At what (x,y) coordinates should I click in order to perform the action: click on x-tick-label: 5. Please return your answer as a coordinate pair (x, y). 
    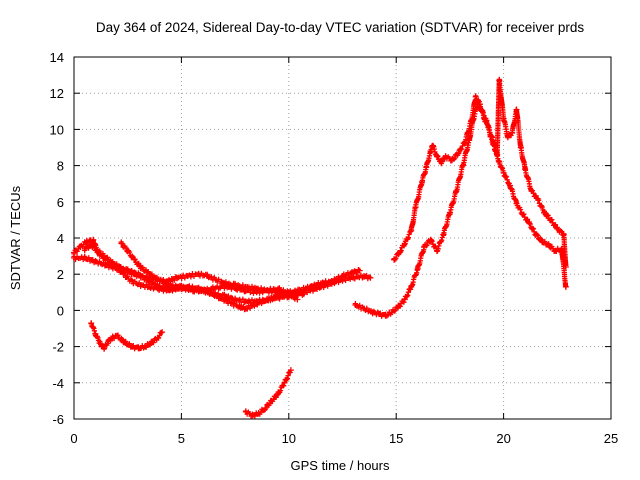
    Looking at the image, I should click on (181, 438).